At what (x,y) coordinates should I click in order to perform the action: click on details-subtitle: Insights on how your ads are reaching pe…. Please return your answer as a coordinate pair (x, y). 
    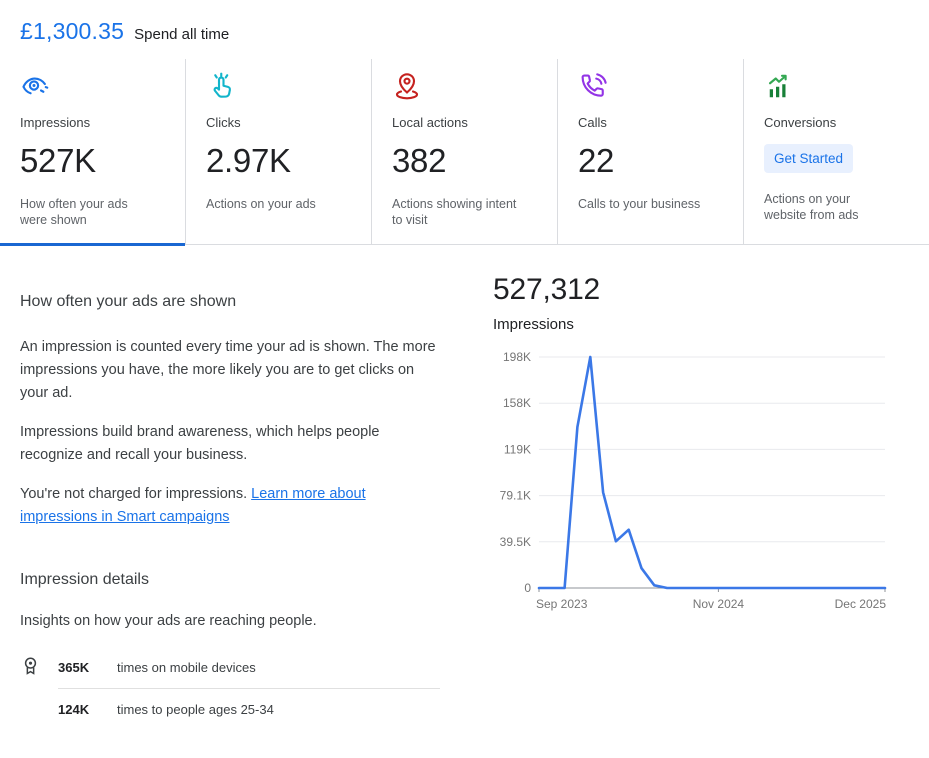
    Looking at the image, I should click on (168, 621).